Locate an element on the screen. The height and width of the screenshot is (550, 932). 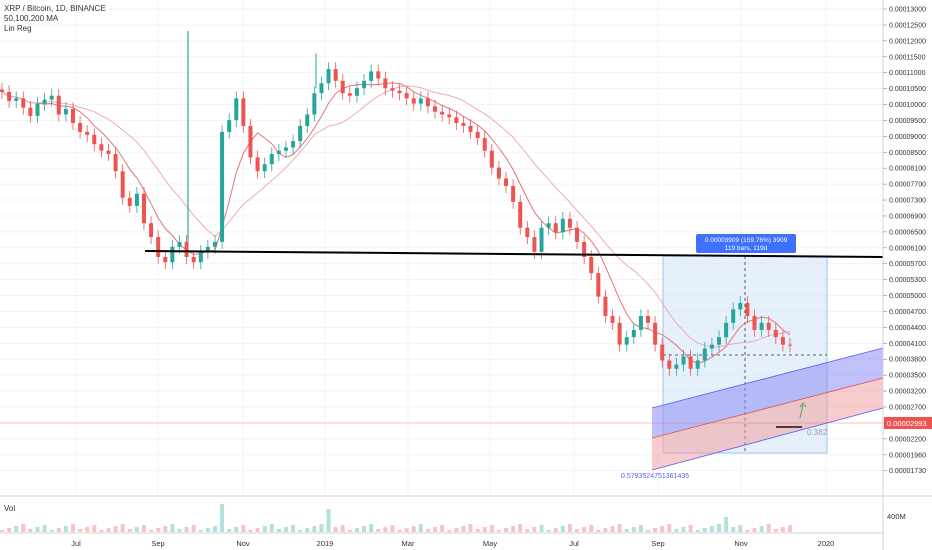
volume-axis-tick: 400M is located at coordinates (896, 516).